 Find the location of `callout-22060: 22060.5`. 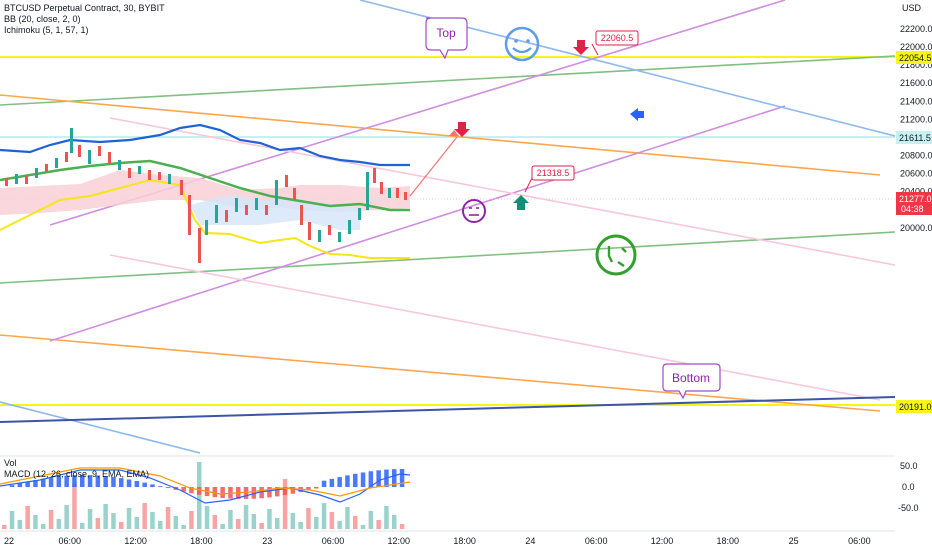

callout-22060: 22060.5 is located at coordinates (615, 43).